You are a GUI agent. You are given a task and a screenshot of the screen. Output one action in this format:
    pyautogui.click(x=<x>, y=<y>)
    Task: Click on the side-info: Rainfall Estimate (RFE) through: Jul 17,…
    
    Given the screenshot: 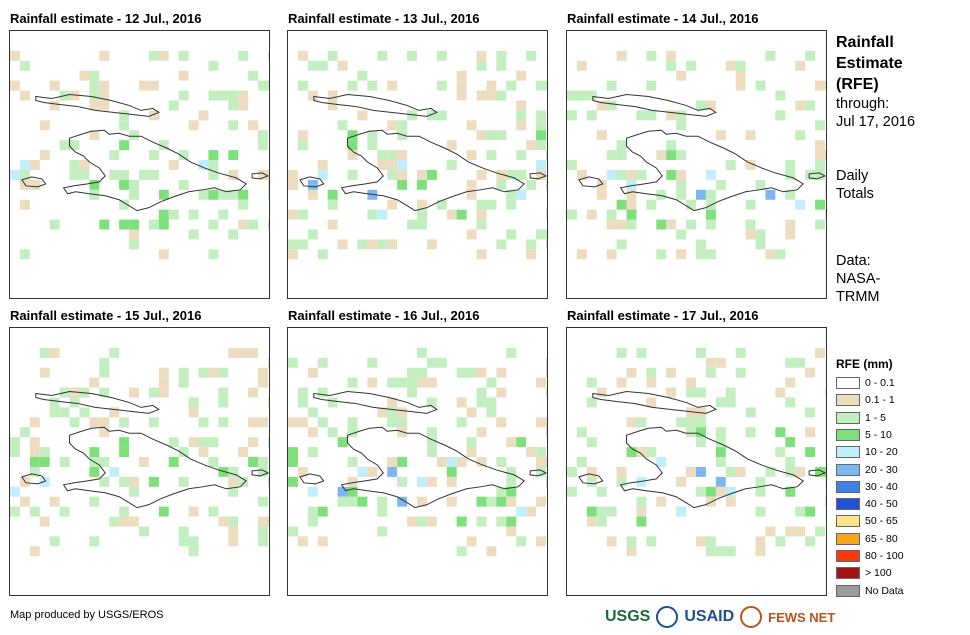 What is the action you would take?
    pyautogui.click(x=875, y=81)
    